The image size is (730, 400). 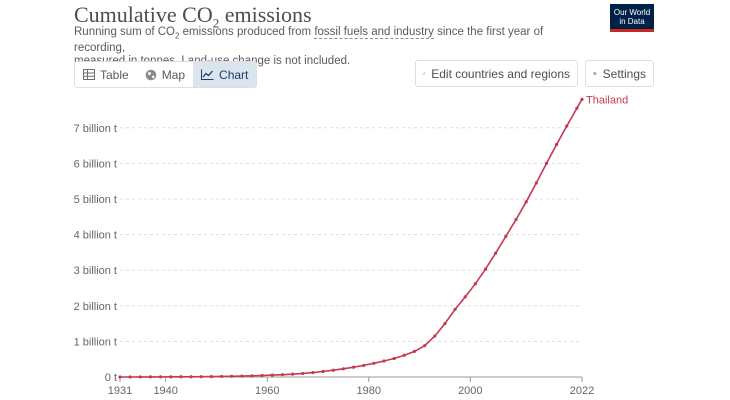 What do you see at coordinates (582, 391) in the screenshot?
I see `x-tick-label: 2022` at bounding box center [582, 391].